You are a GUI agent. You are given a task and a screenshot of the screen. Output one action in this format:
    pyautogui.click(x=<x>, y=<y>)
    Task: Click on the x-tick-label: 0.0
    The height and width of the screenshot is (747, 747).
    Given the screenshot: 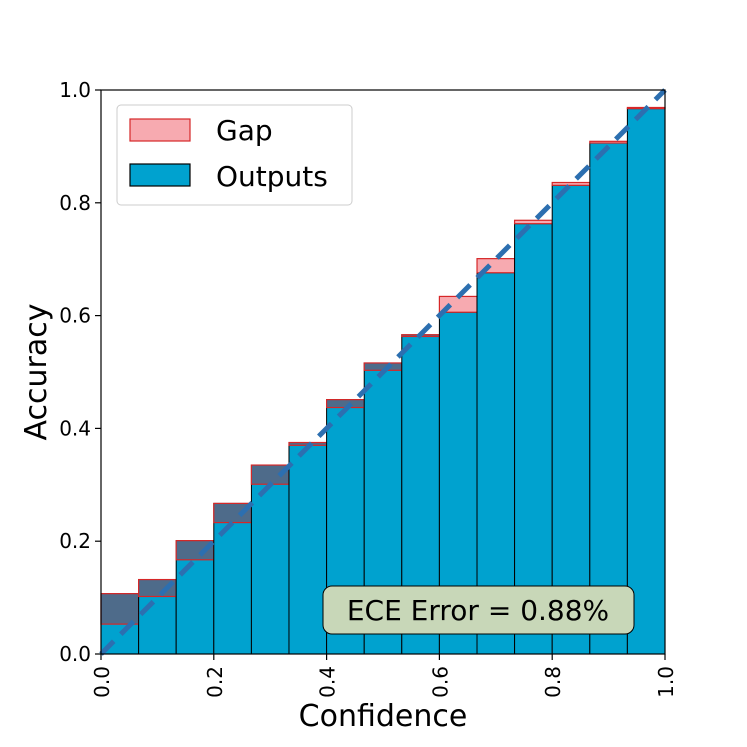 What is the action you would take?
    pyautogui.click(x=102, y=682)
    